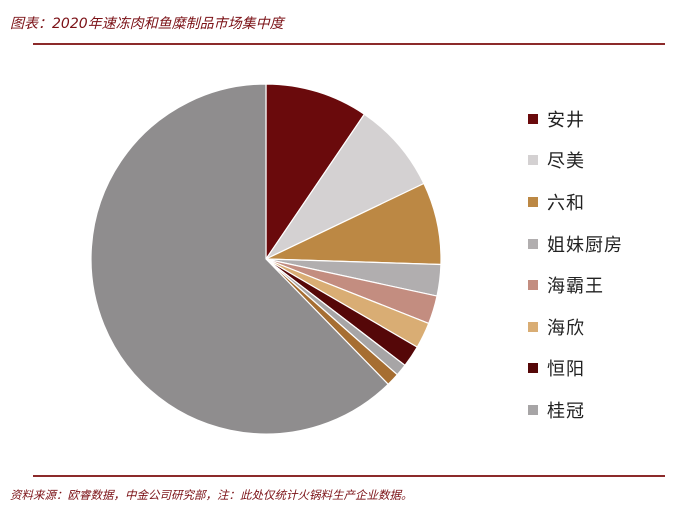 The image size is (684, 515). Describe the element at coordinates (566, 203) in the screenshot. I see `legend-label: 六和` at that location.